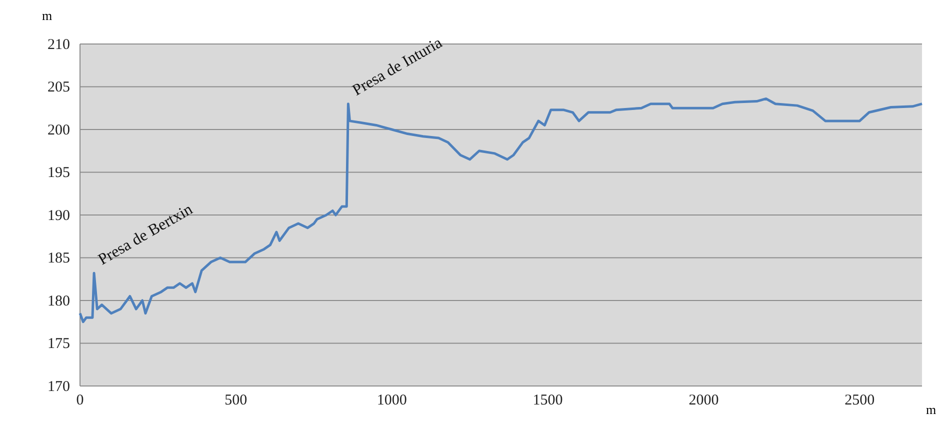  I want to click on y-tick-label: 175, so click(59, 344).